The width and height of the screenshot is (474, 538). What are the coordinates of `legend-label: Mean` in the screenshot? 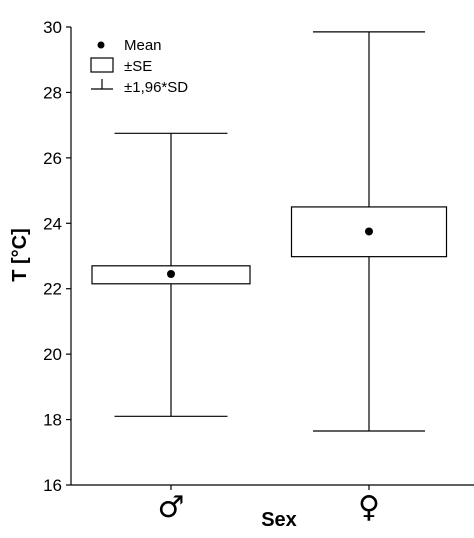 It's located at (143, 45).